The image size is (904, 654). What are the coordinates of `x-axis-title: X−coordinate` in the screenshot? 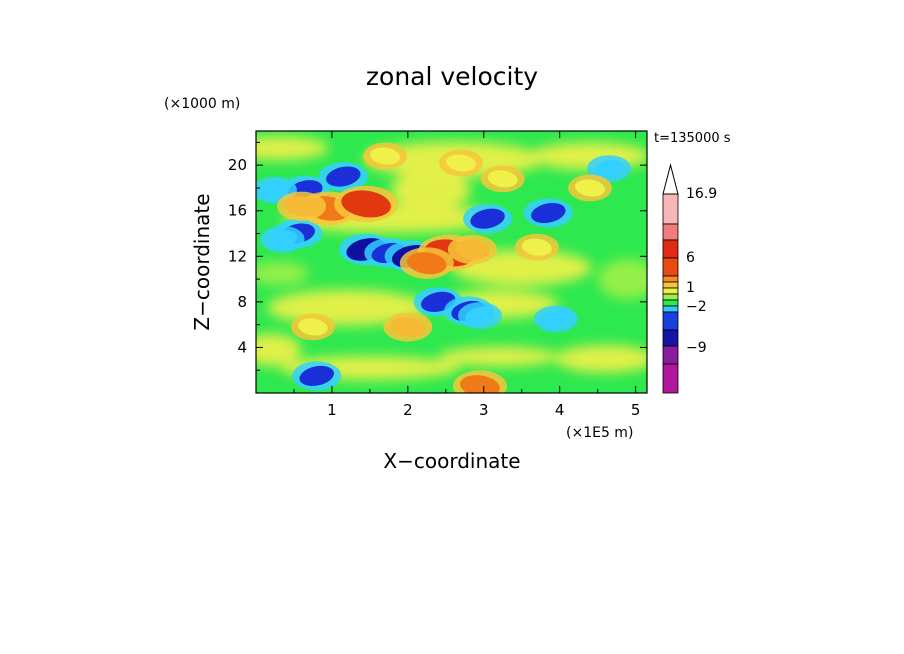 It's located at (451, 461).